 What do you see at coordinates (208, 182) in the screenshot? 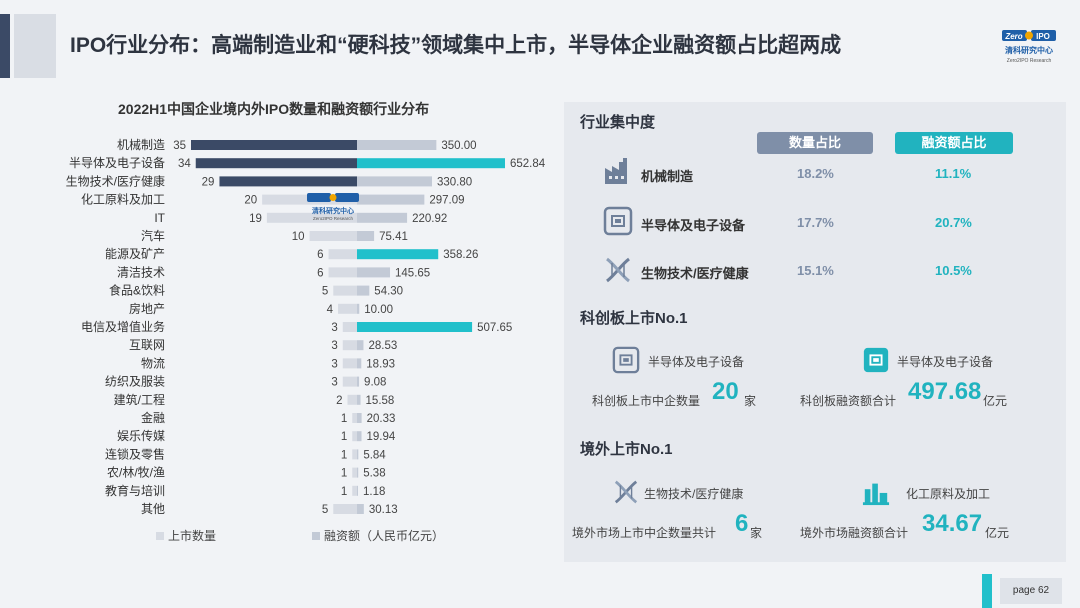
I see `count-value-2: 29` at bounding box center [208, 182].